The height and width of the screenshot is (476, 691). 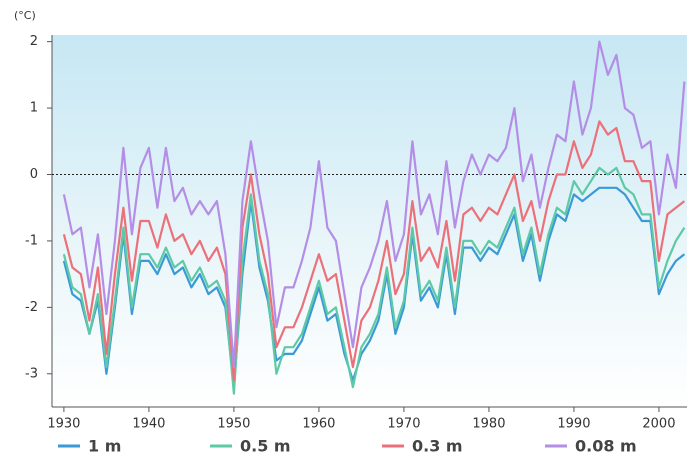 What do you see at coordinates (403, 424) in the screenshot?
I see `x-tick-label: 1970` at bounding box center [403, 424].